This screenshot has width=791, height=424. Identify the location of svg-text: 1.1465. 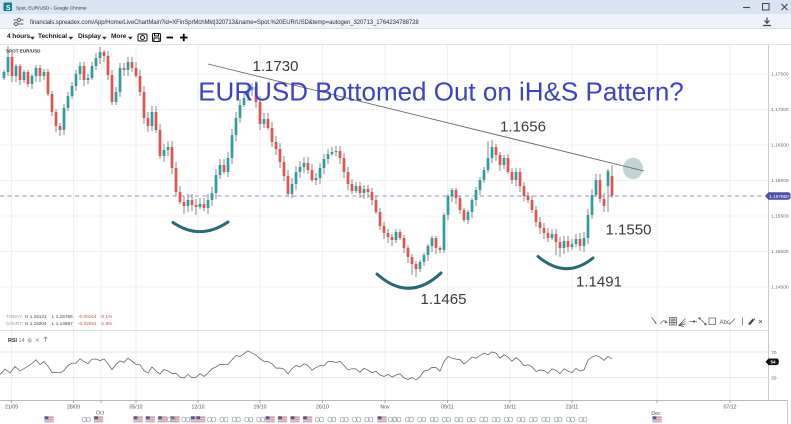
(444, 299).